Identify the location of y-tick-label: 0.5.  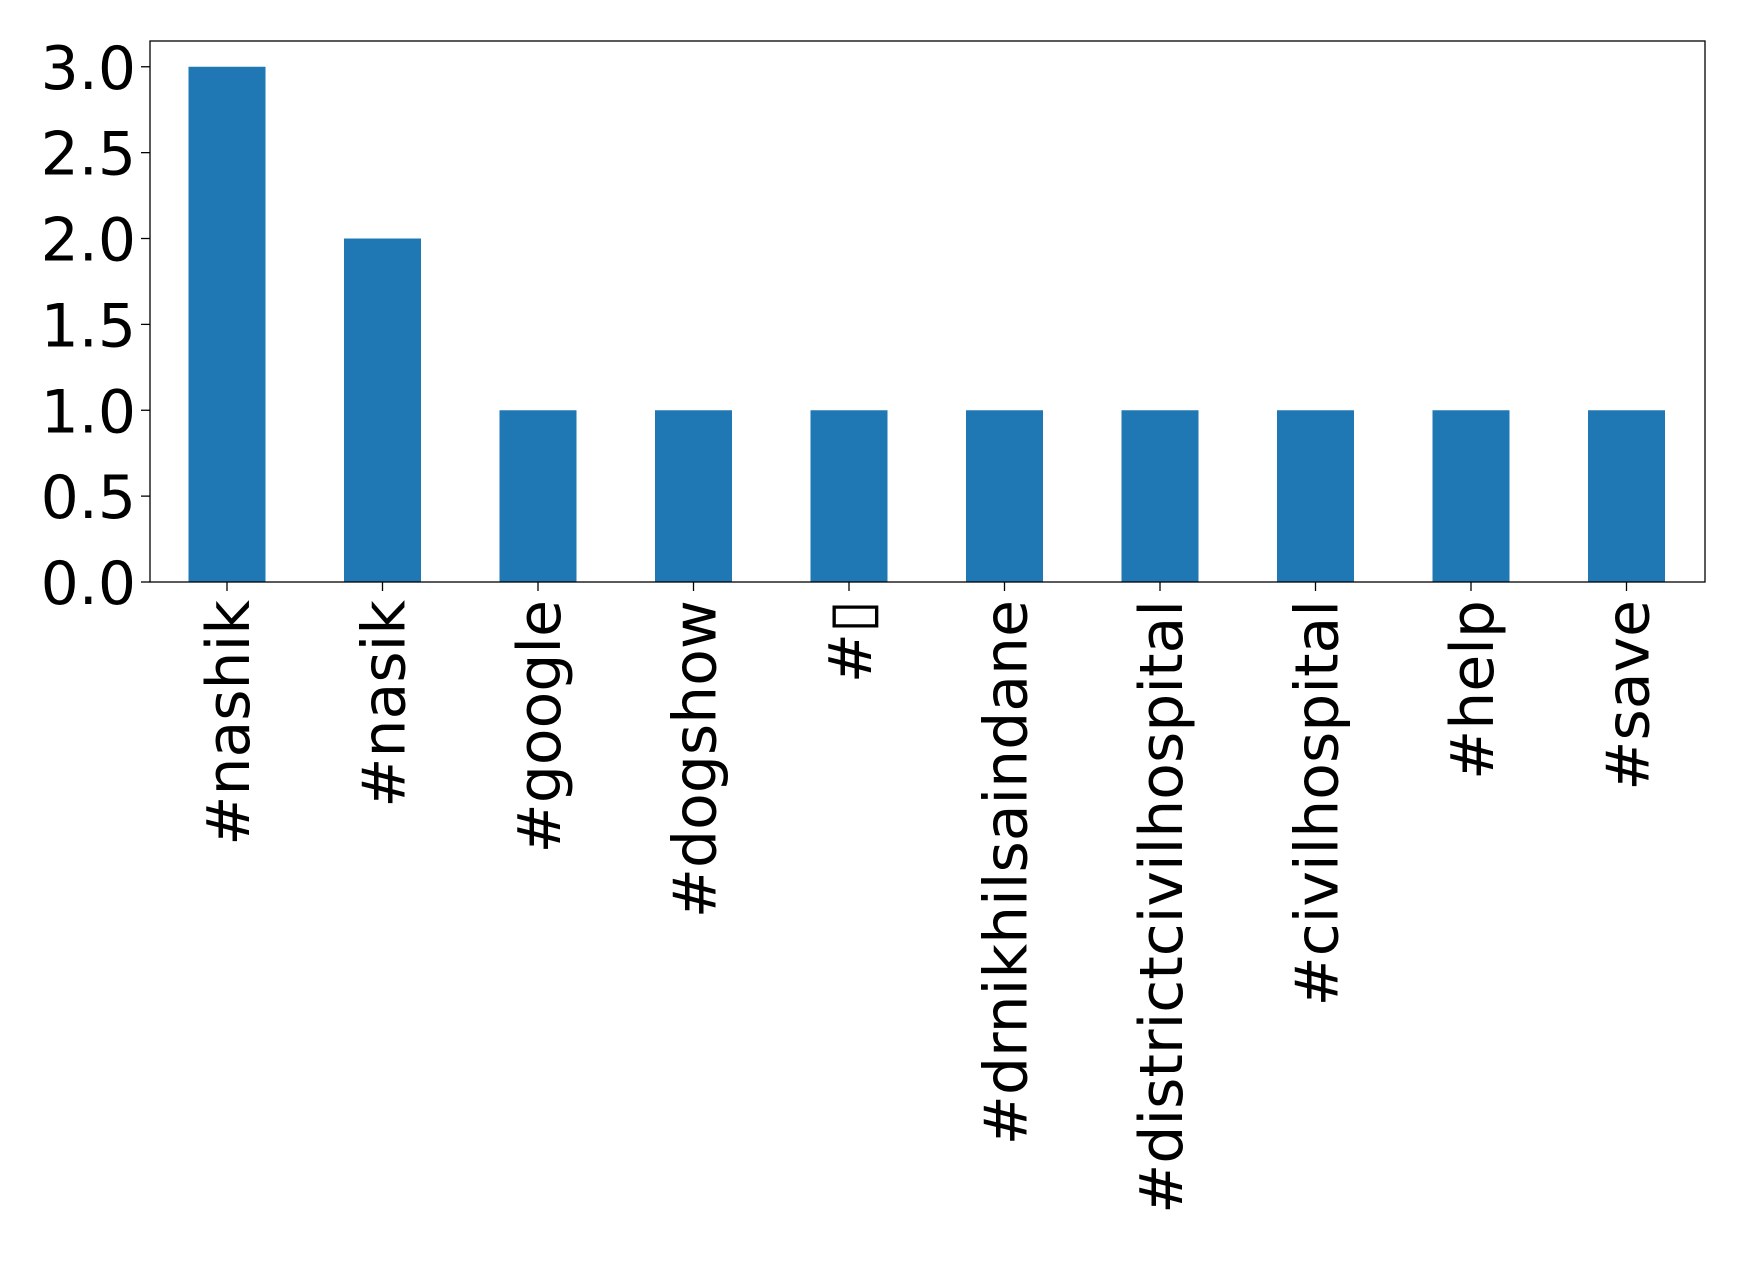
(88, 498).